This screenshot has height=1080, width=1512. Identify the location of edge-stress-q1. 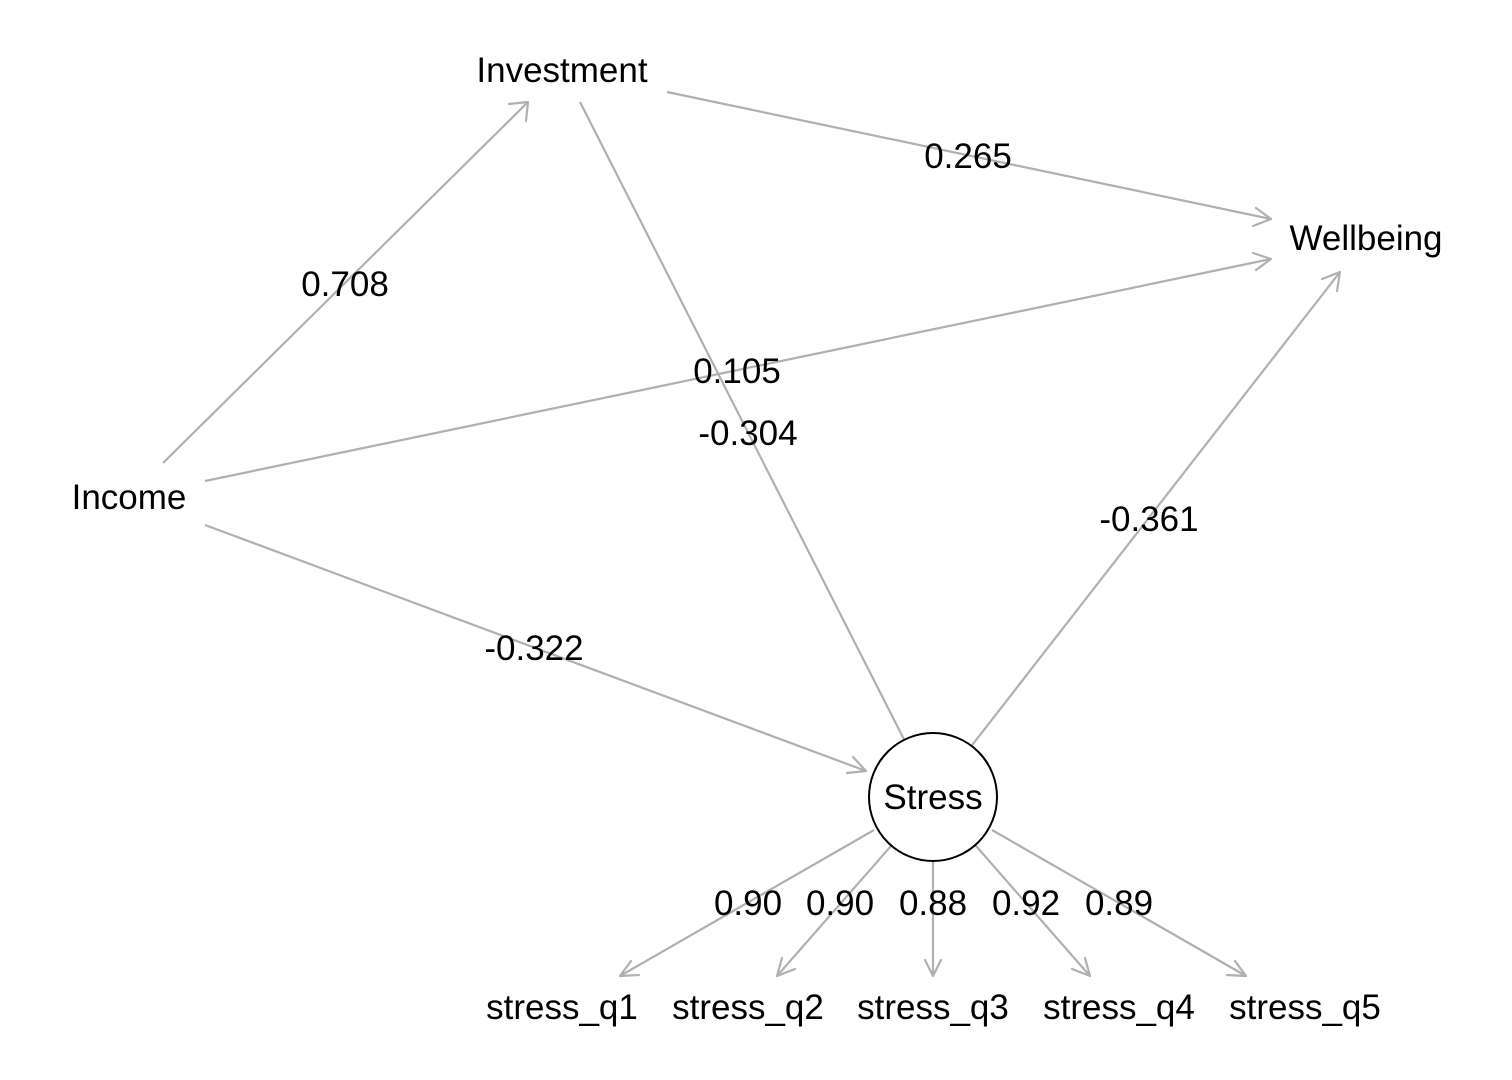
(746, 903).